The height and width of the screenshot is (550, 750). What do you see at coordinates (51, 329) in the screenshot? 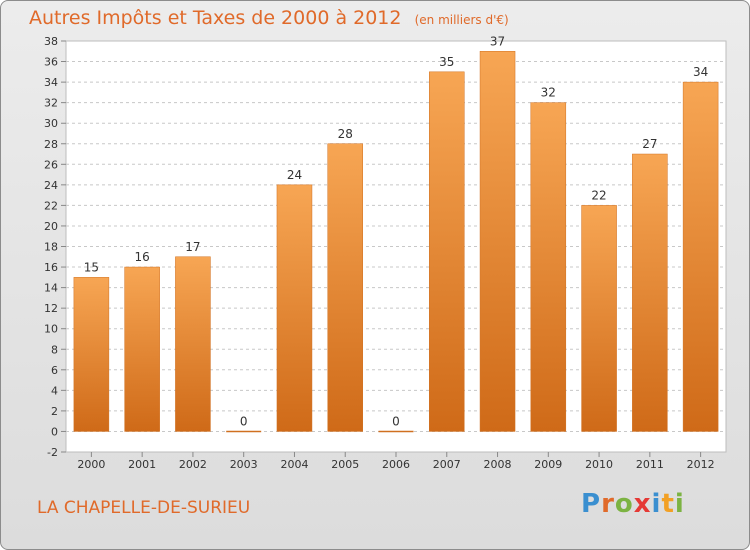
I see `y-tick-label: 10` at bounding box center [51, 329].